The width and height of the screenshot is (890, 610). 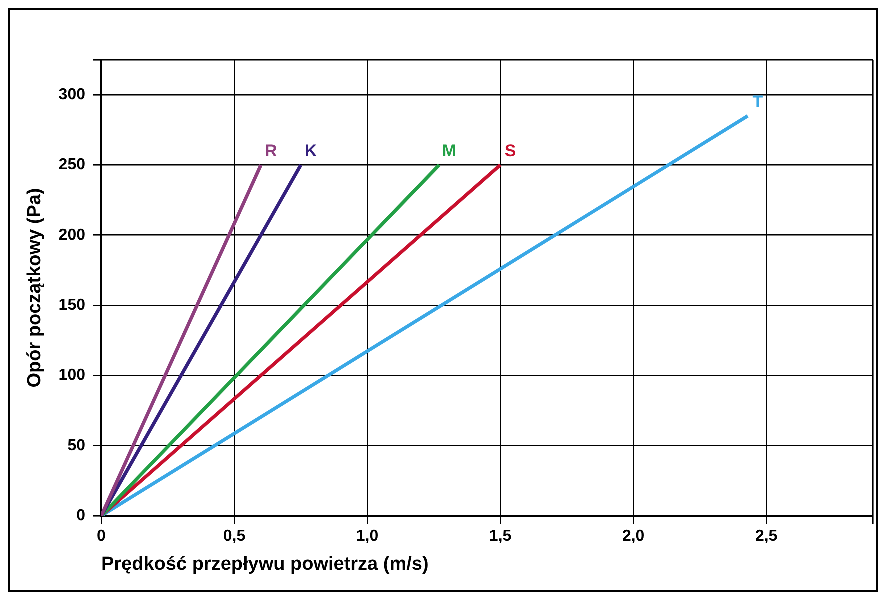 I want to click on series-label: R, so click(x=271, y=150).